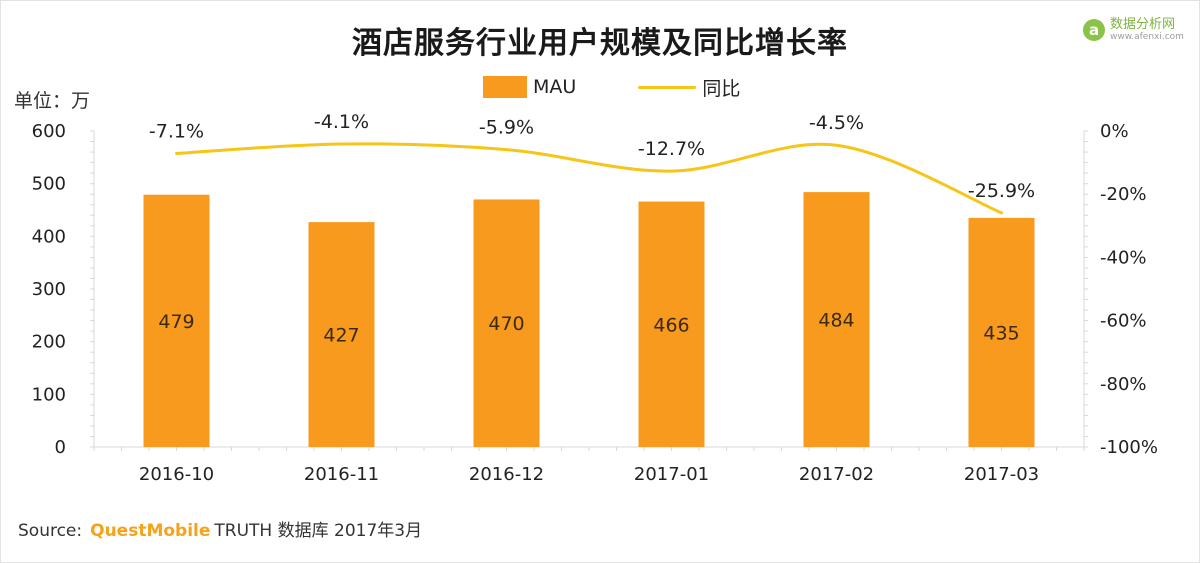 The width and height of the screenshot is (1200, 563). I want to click on y-right-tick-label: 0%, so click(1114, 131).